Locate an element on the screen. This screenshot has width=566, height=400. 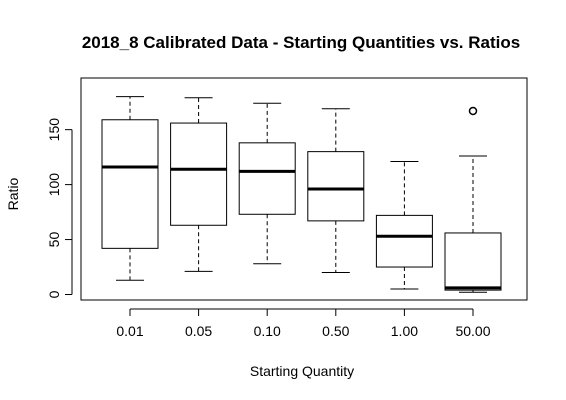
y-tick-label: 150 is located at coordinates (54, 130).